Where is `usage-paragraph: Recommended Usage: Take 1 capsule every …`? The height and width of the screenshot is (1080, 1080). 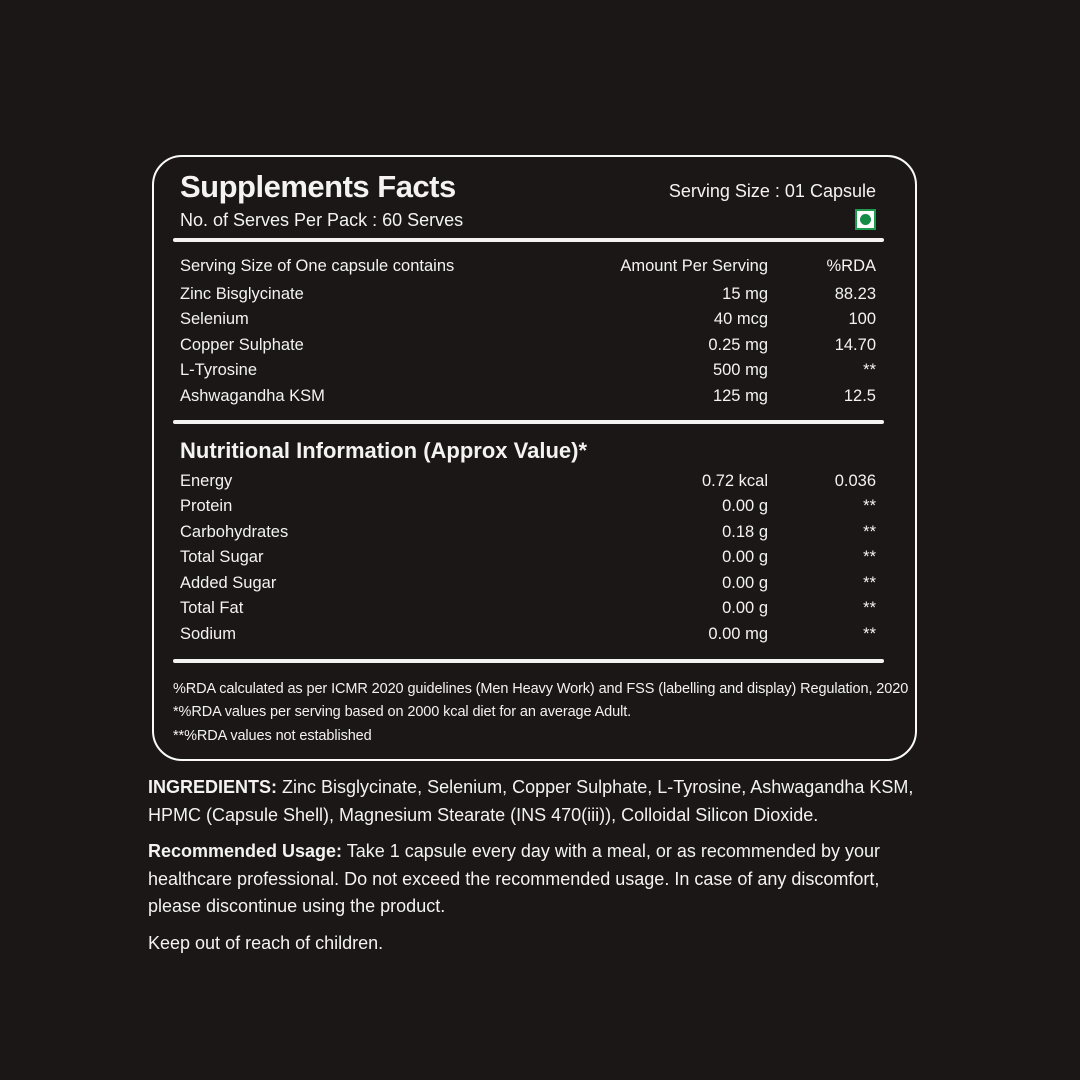 usage-paragraph: Recommended Usage: Take 1 capsule every … is located at coordinates (539, 879).